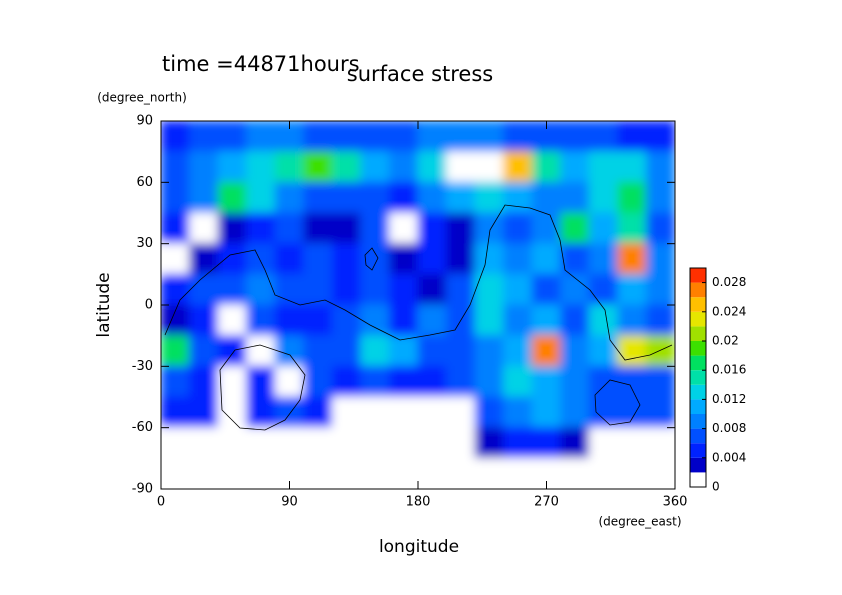  Describe the element at coordinates (675, 502) in the screenshot. I see `x-tick-label: 360` at that location.